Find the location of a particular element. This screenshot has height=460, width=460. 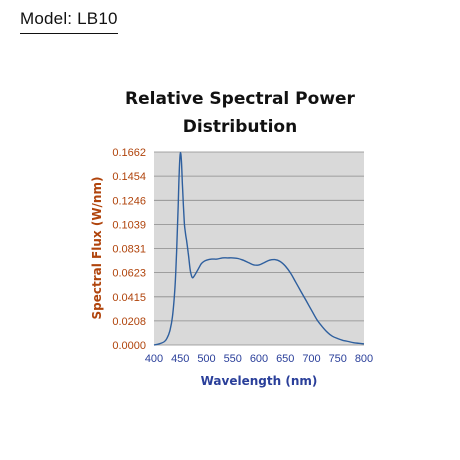

y-tick-label: 0.0000 is located at coordinates (129, 346).